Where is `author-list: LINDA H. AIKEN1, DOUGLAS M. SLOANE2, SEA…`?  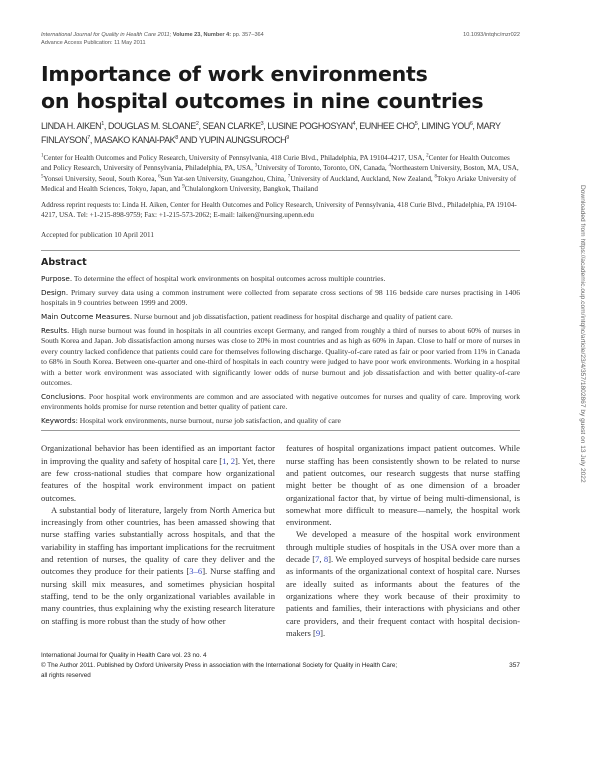
author-list: LINDA H. AIKEN1, DOUGLAS M. SLOANE2, SEA… is located at coordinates (286, 133).